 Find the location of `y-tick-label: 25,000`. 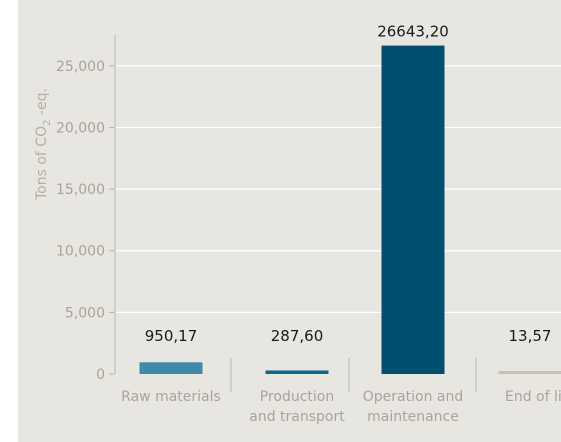

y-tick-label: 25,000 is located at coordinates (80, 67).